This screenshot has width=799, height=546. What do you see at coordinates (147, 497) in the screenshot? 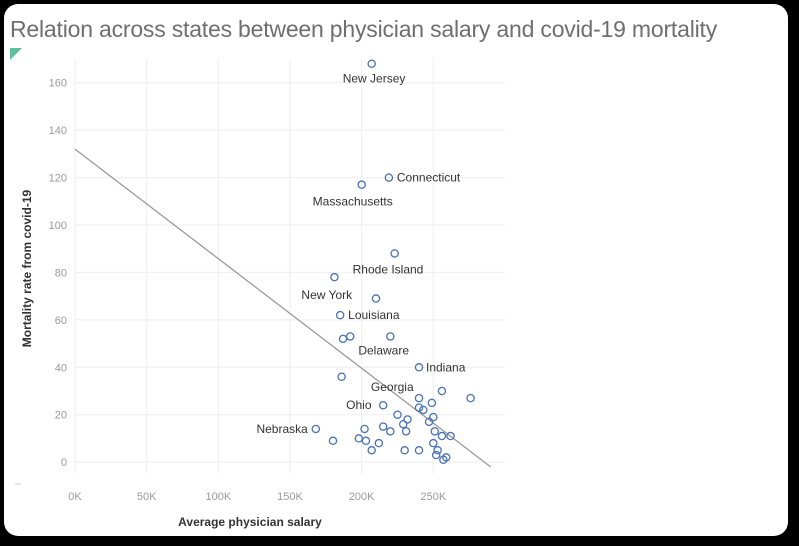
I see `x-tick-label: 50K` at bounding box center [147, 497].